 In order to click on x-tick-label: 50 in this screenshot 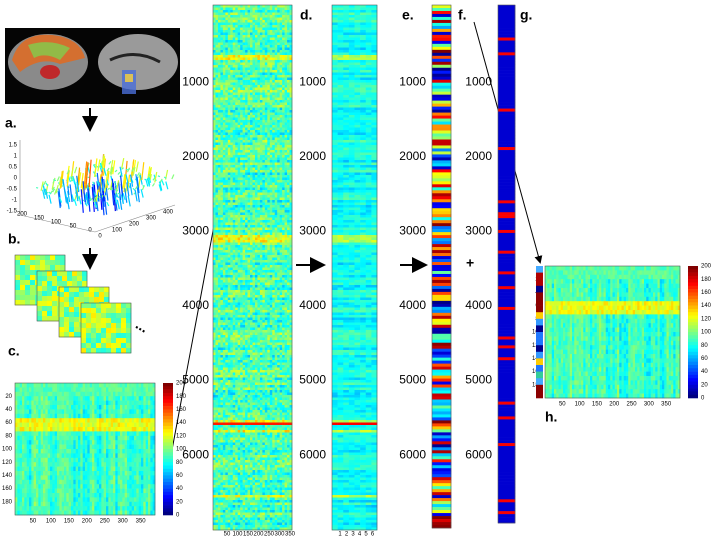, I will do `click(562, 405)`.